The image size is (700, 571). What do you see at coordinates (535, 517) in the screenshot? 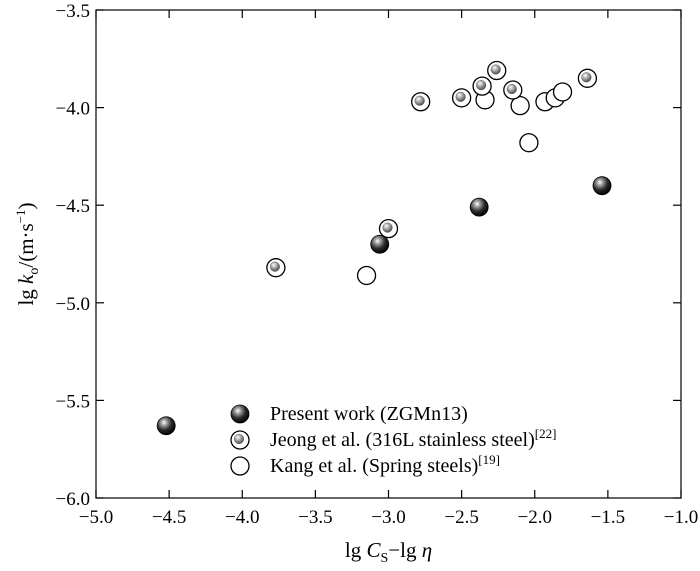
I see `x-tick-label: −2.0` at bounding box center [535, 517].